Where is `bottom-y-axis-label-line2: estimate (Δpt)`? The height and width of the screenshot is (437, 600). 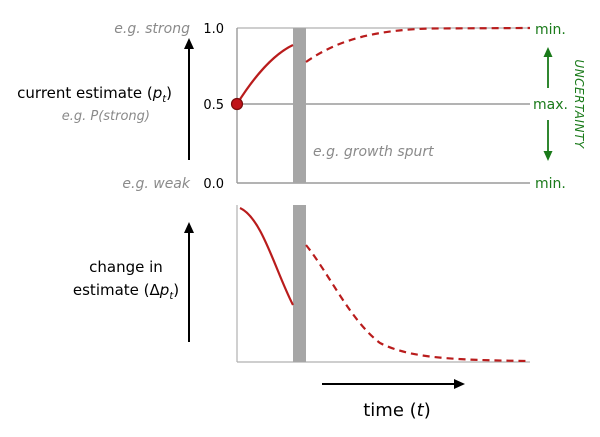 bottom-y-axis-label-line2: estimate (Δpt) is located at coordinates (126, 291).